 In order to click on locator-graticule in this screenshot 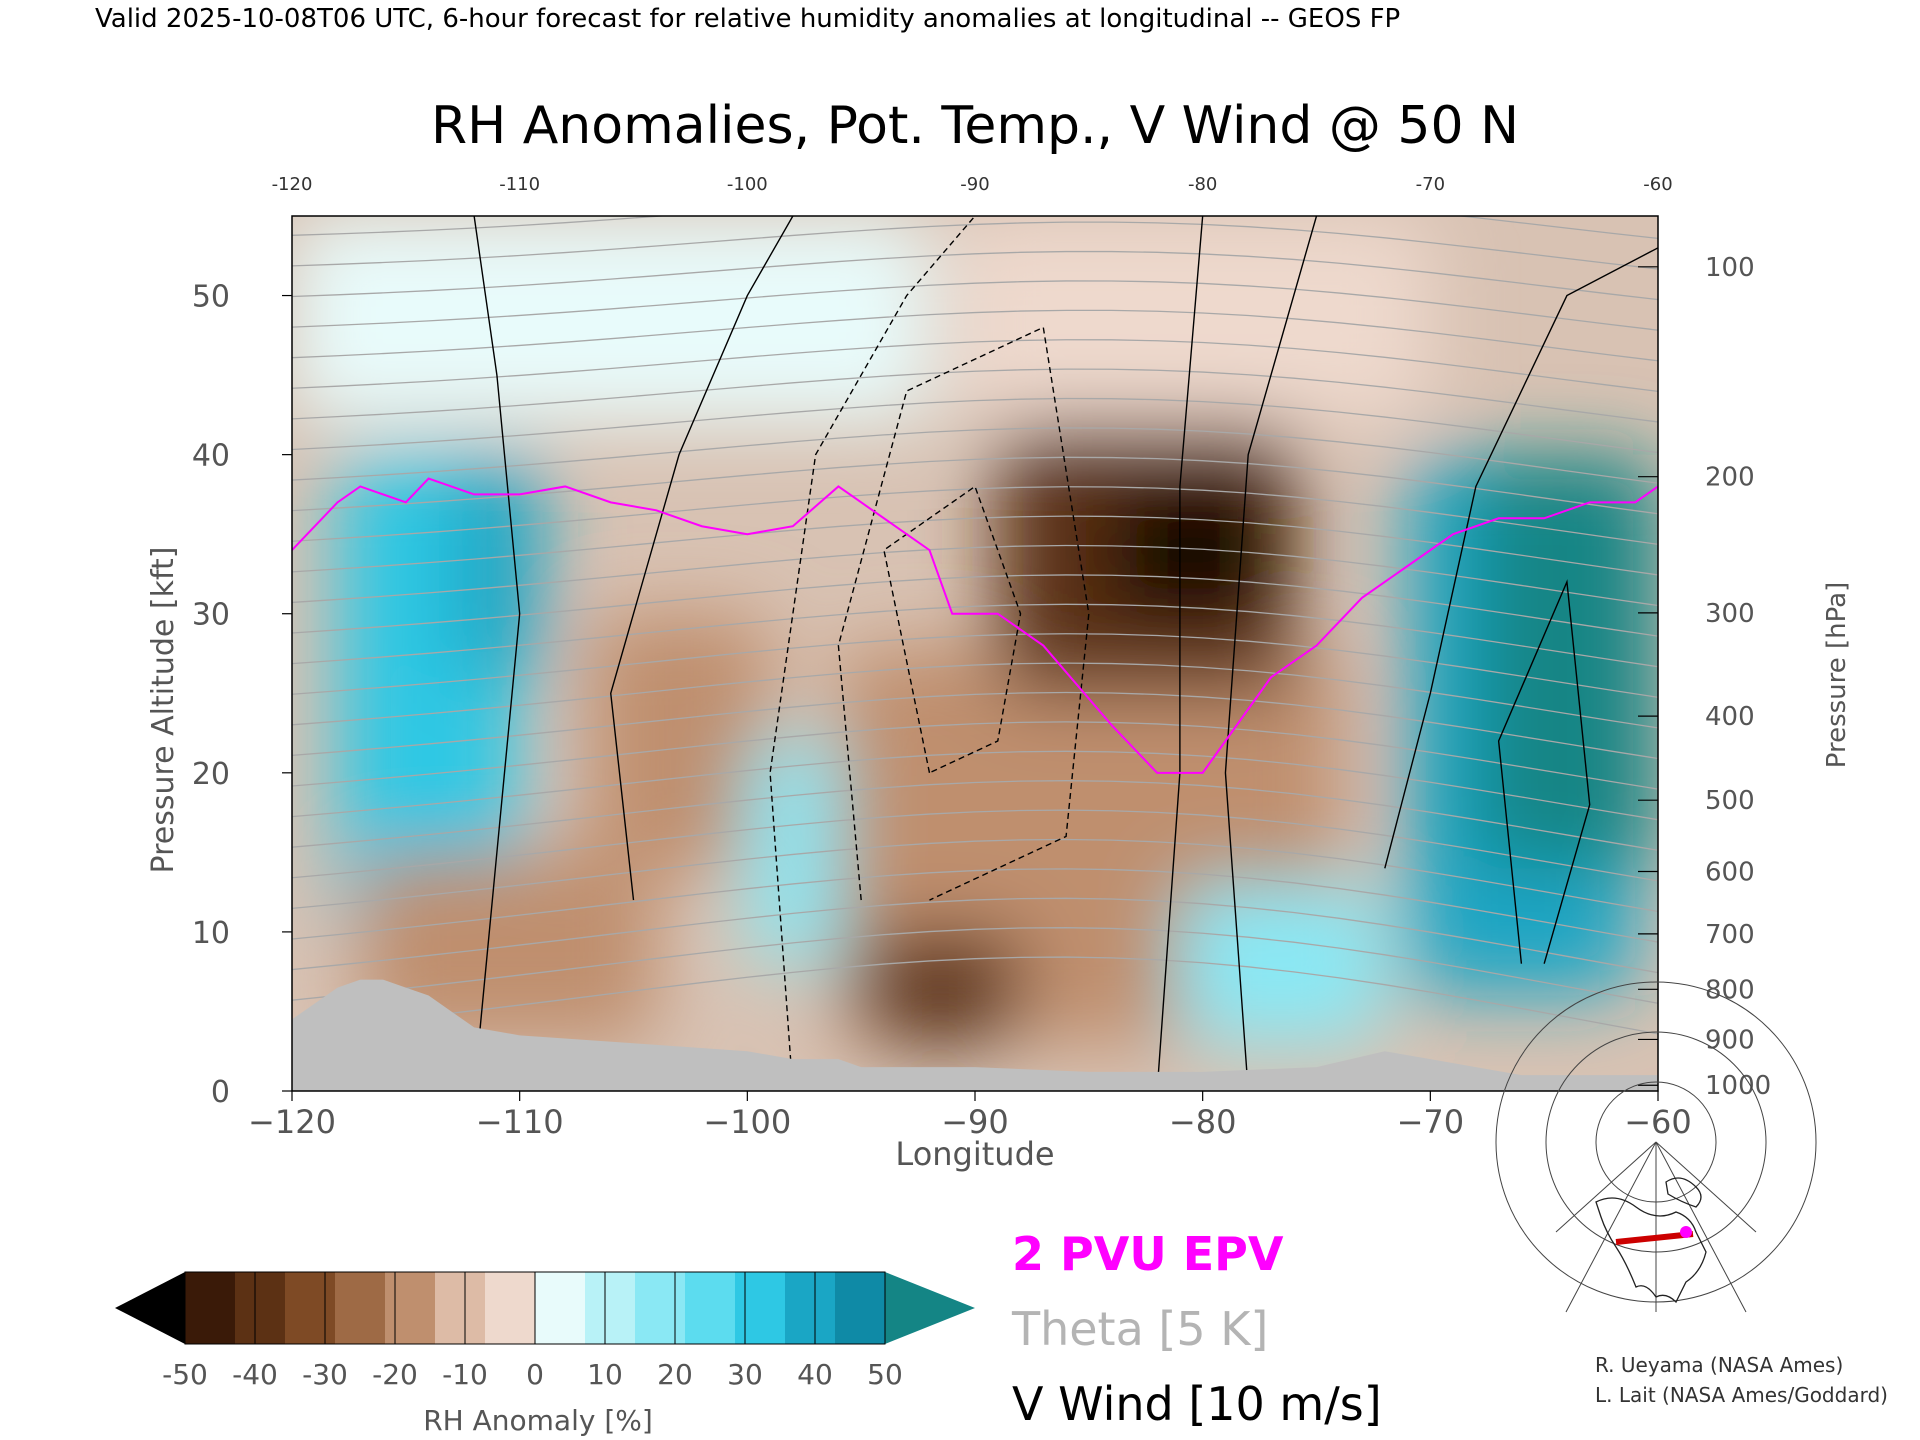, I will do `click(1656, 1147)`.